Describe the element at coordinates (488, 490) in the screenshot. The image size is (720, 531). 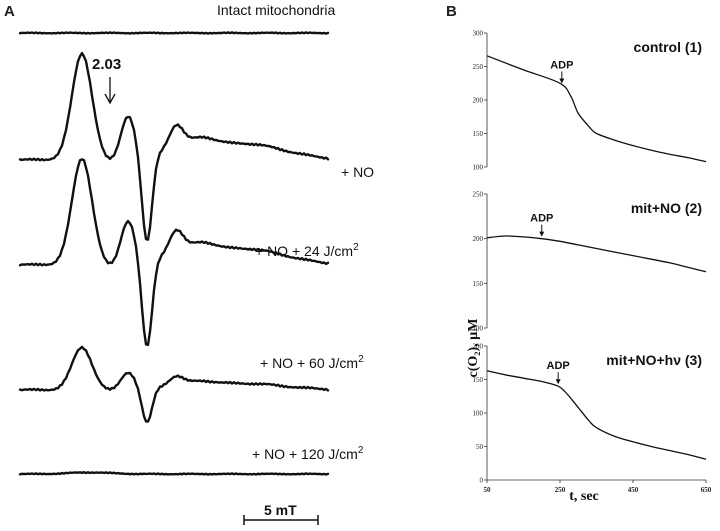
I see `x-tick-label: 50` at that location.